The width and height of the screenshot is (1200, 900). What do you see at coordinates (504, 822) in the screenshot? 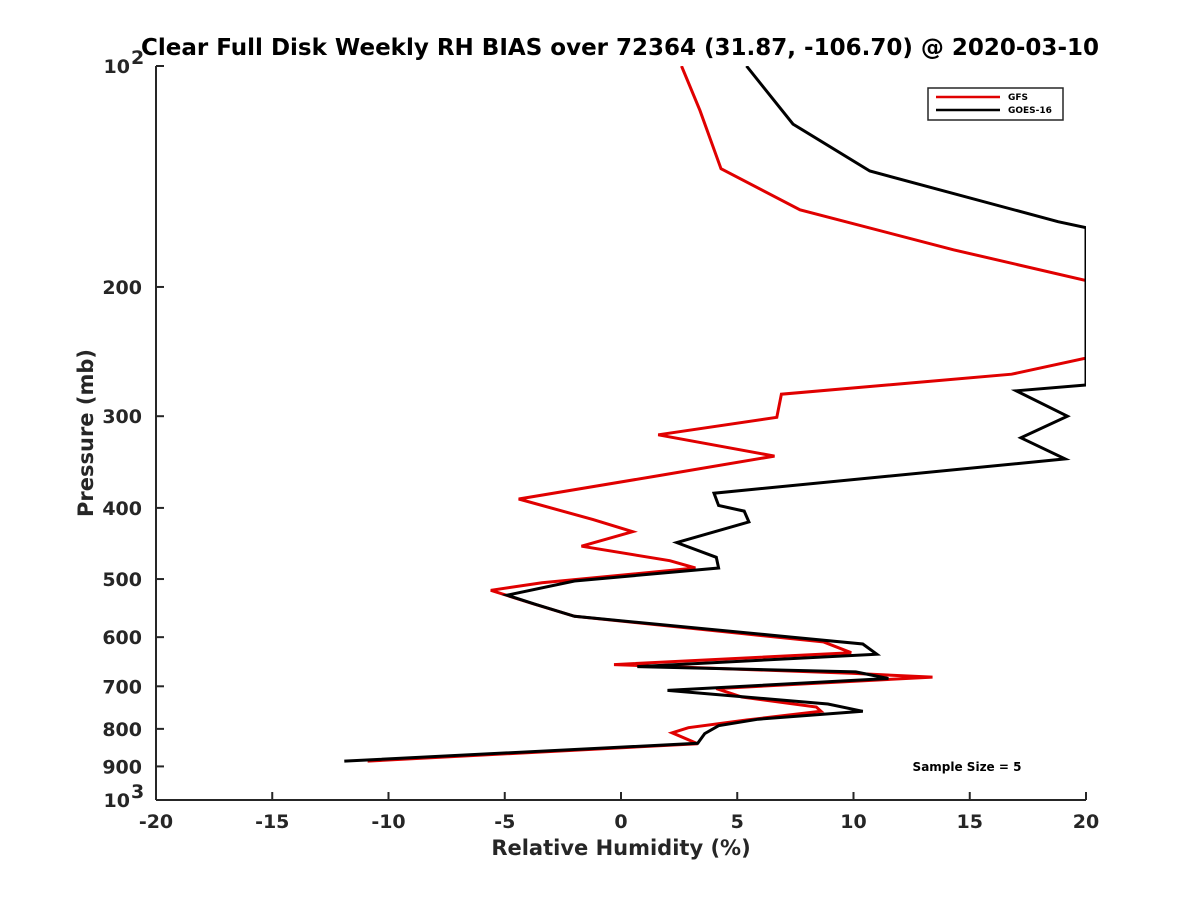
I see `x-tick-label: -5` at bounding box center [504, 822].